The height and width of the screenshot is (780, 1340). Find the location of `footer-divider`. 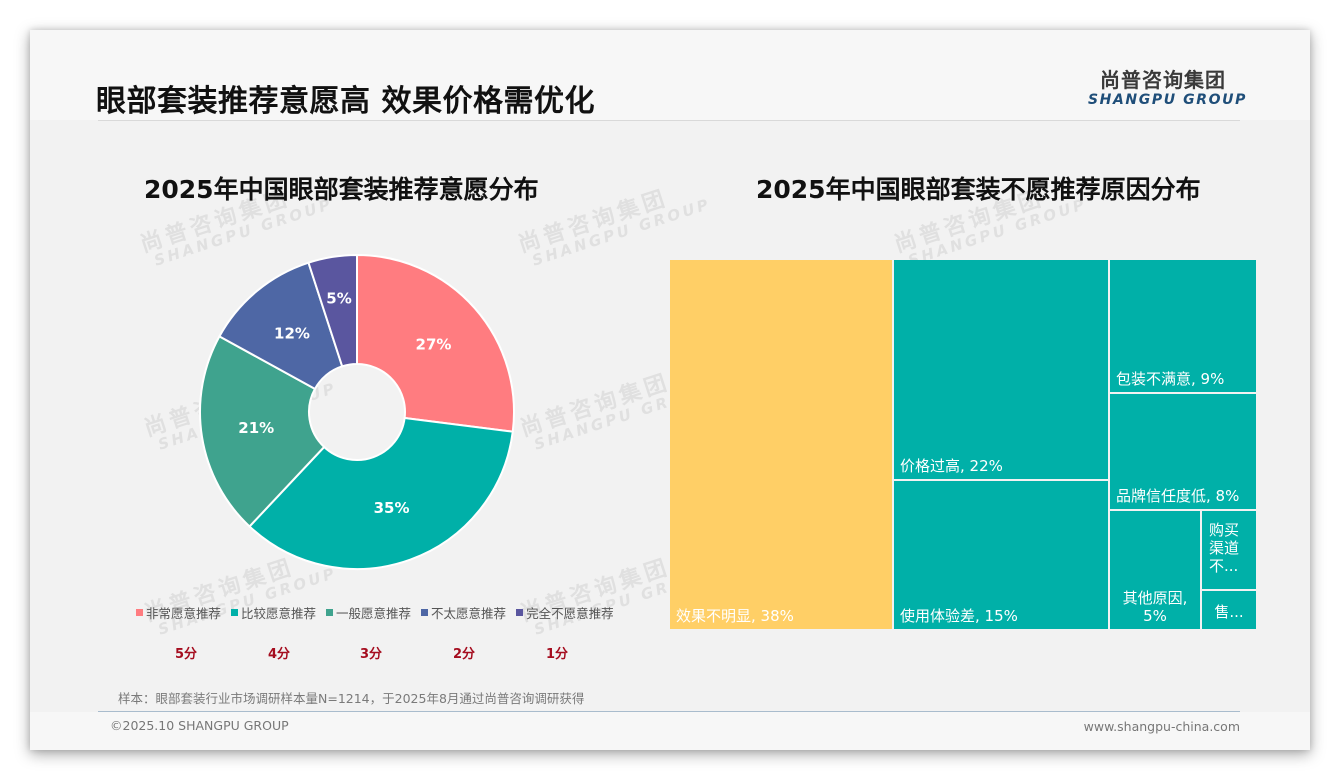

footer-divider is located at coordinates (669, 711).